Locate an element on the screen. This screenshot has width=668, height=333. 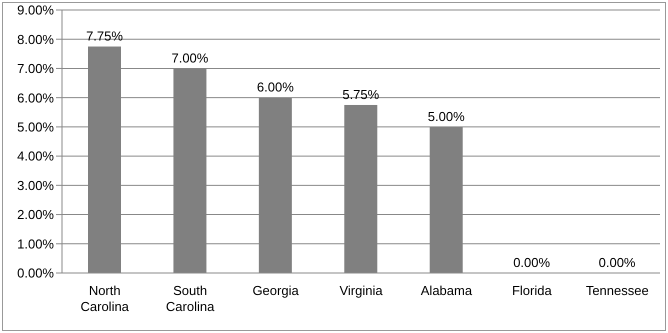
y-tick-label: 1.00% is located at coordinates (35, 244).